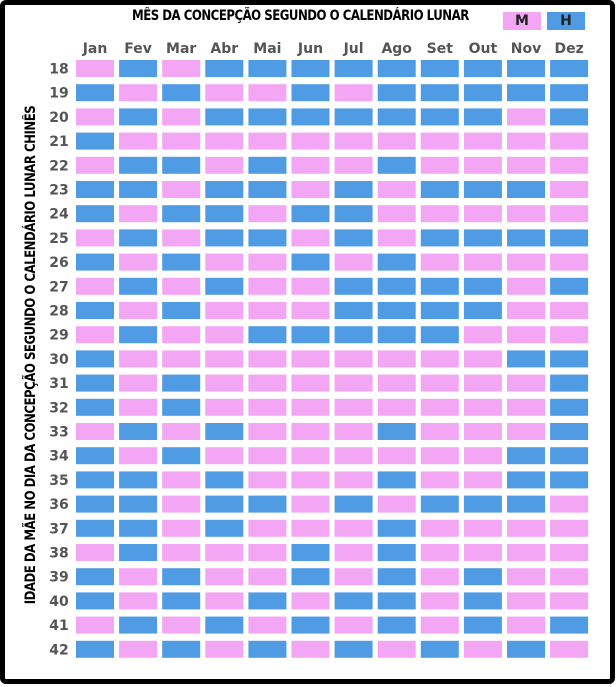  Describe the element at coordinates (58, 70) in the screenshot. I see `y-tick-label: 18` at that location.